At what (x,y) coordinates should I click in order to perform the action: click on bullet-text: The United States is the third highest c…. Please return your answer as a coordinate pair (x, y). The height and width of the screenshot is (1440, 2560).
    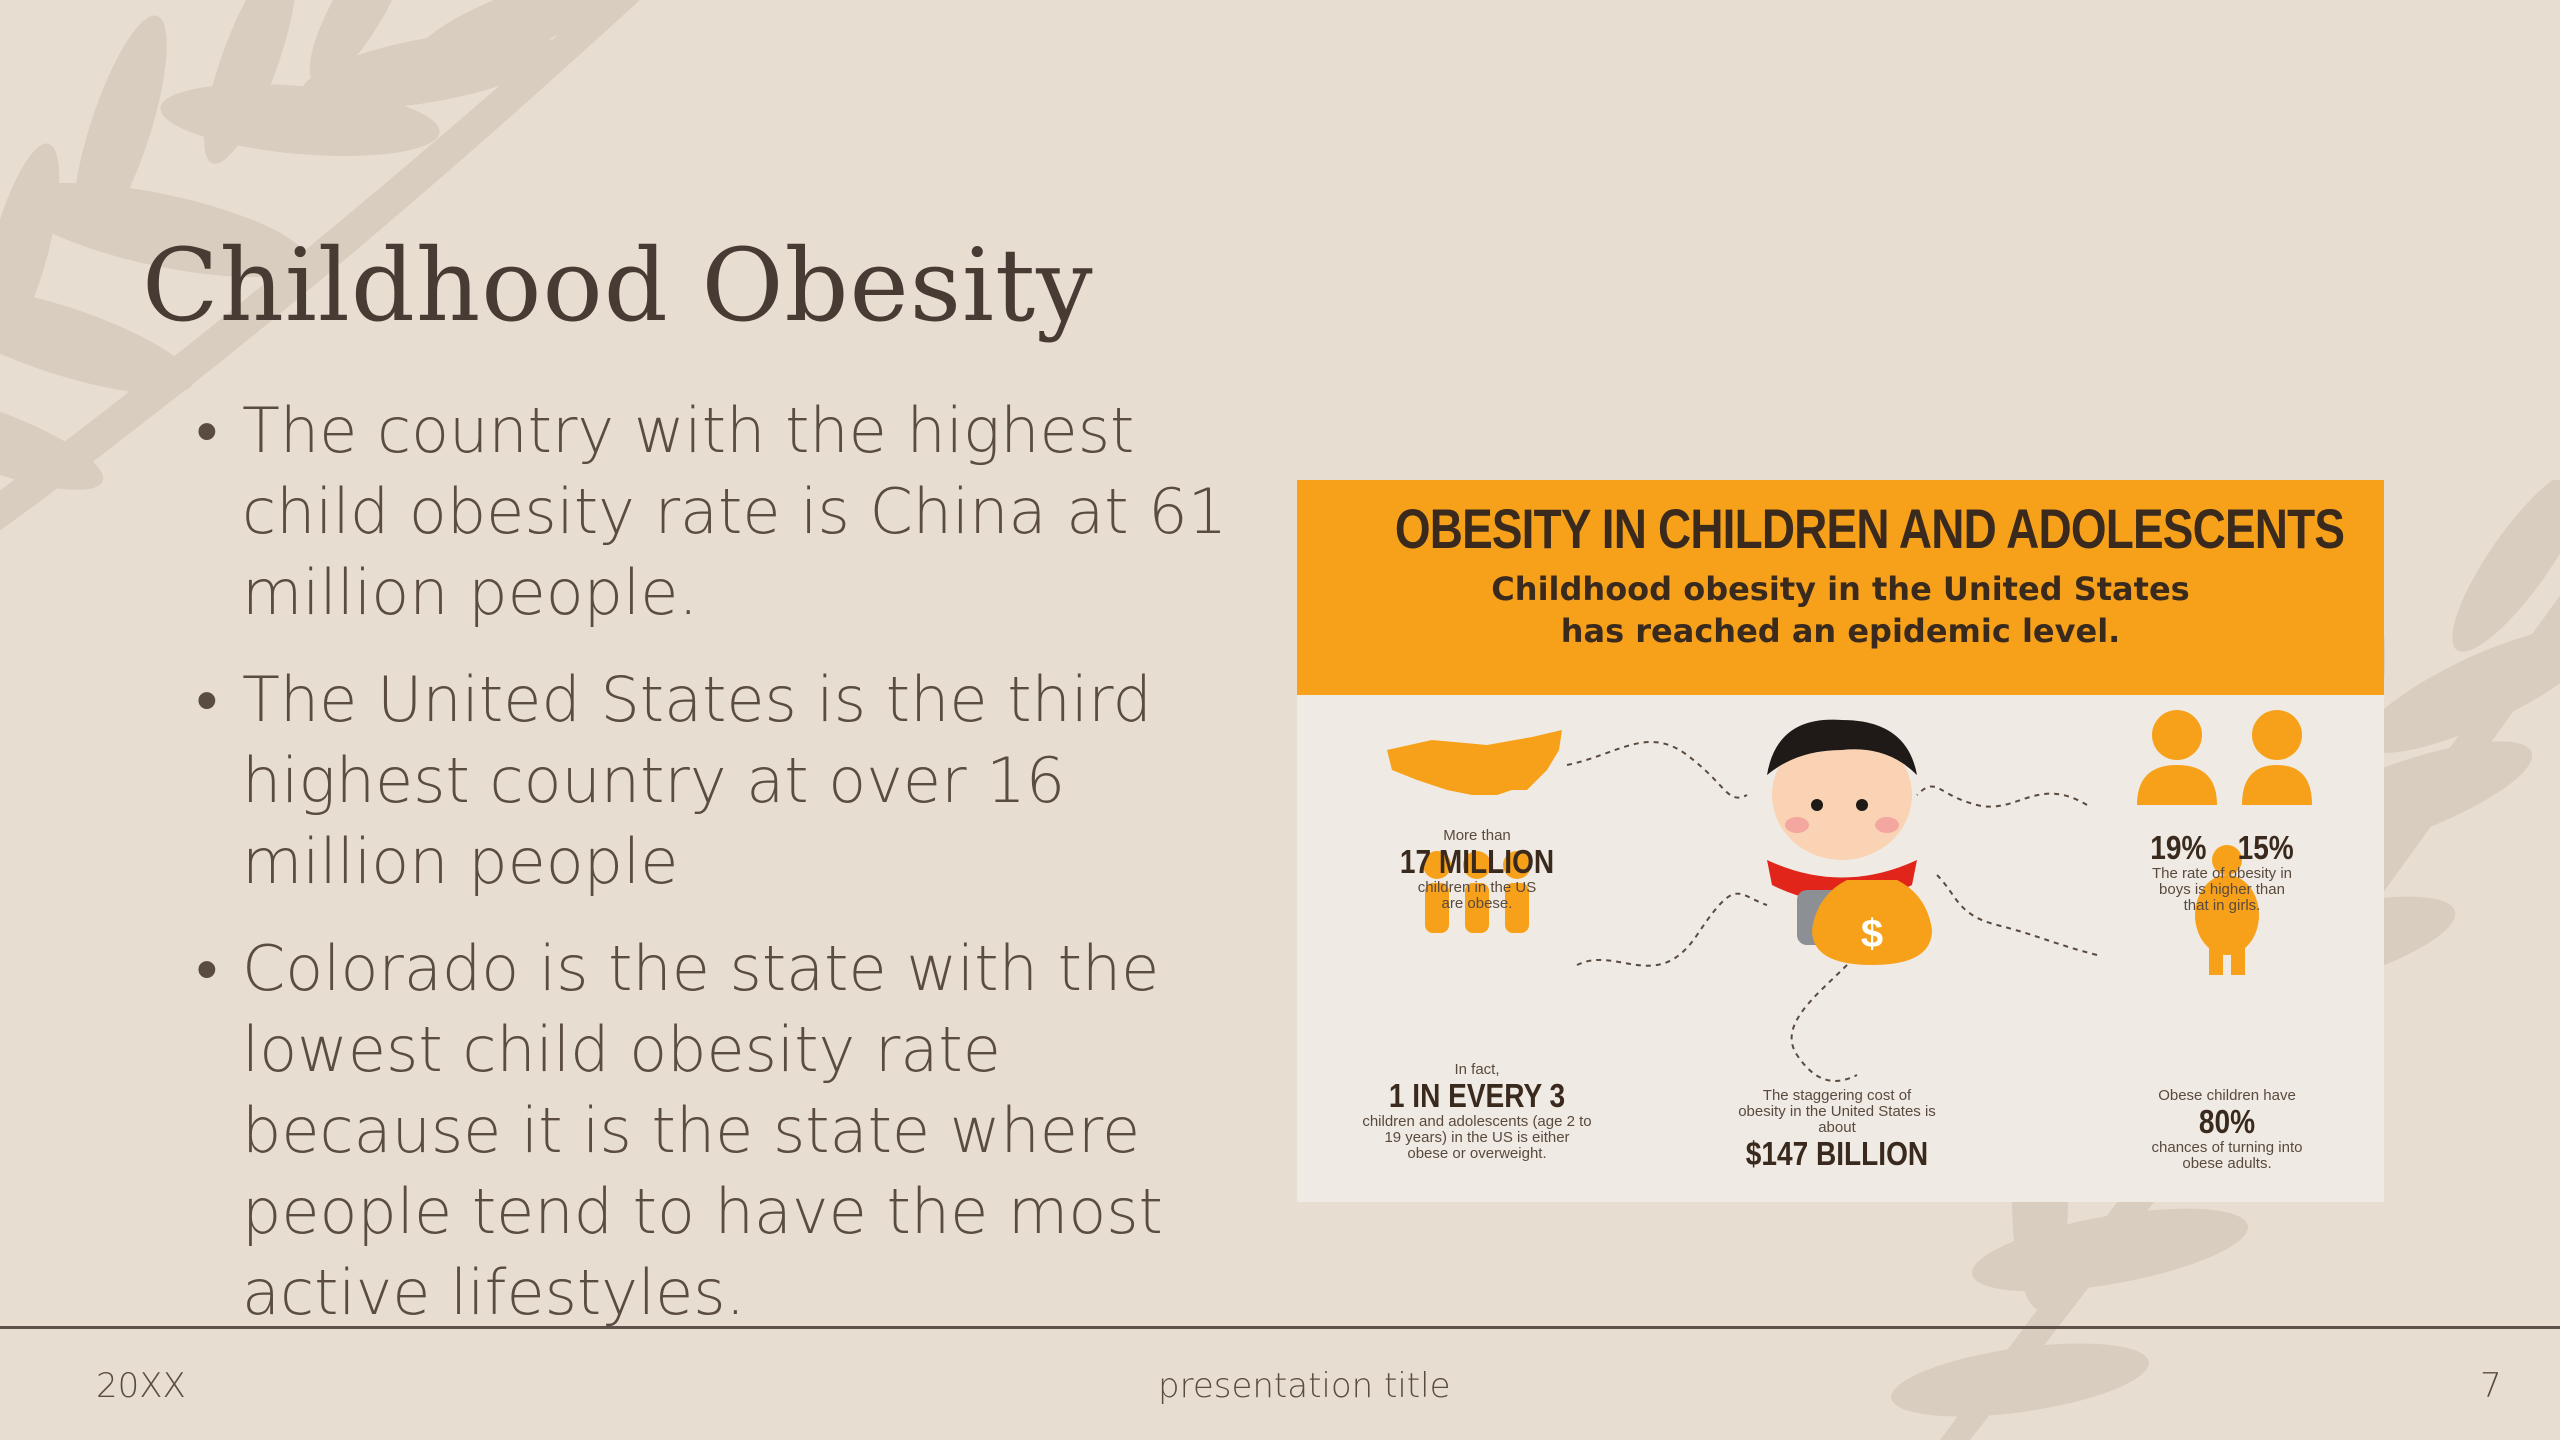
    Looking at the image, I should click on (697, 780).